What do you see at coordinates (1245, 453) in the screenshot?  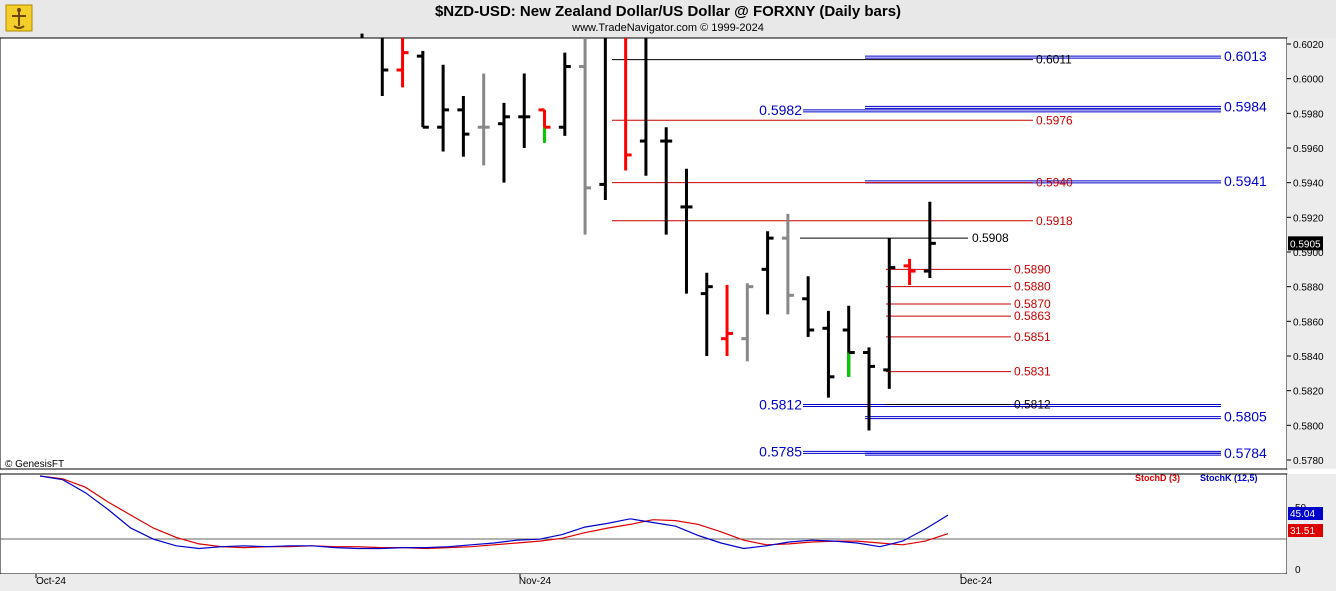 I see `price-level-label: 0.5784` at bounding box center [1245, 453].